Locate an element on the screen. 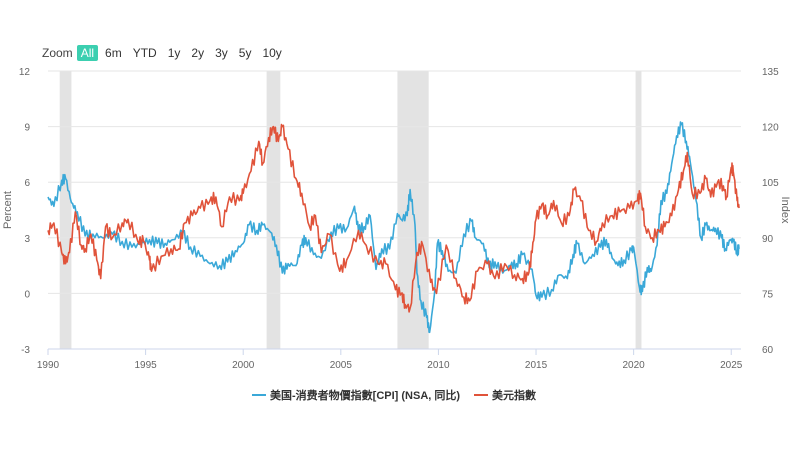 This screenshot has height=450, width=800. legend-label-cpi: 美国-消费者物價指數[CPI] (NSA, 同比) is located at coordinates (365, 395).